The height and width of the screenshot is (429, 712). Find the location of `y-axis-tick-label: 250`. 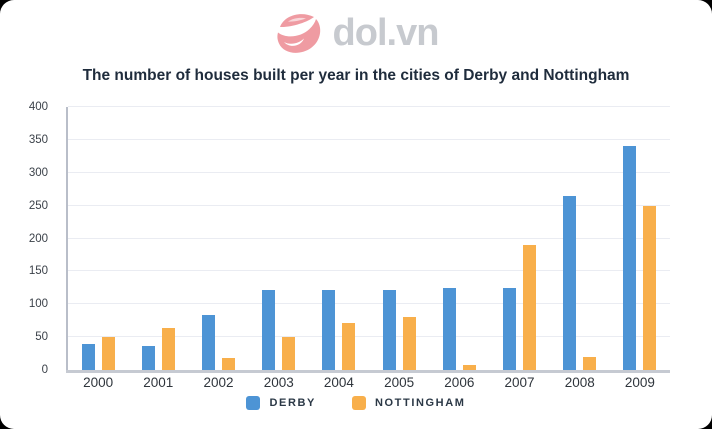

y-axis-tick-label: 250 is located at coordinates (38, 205).